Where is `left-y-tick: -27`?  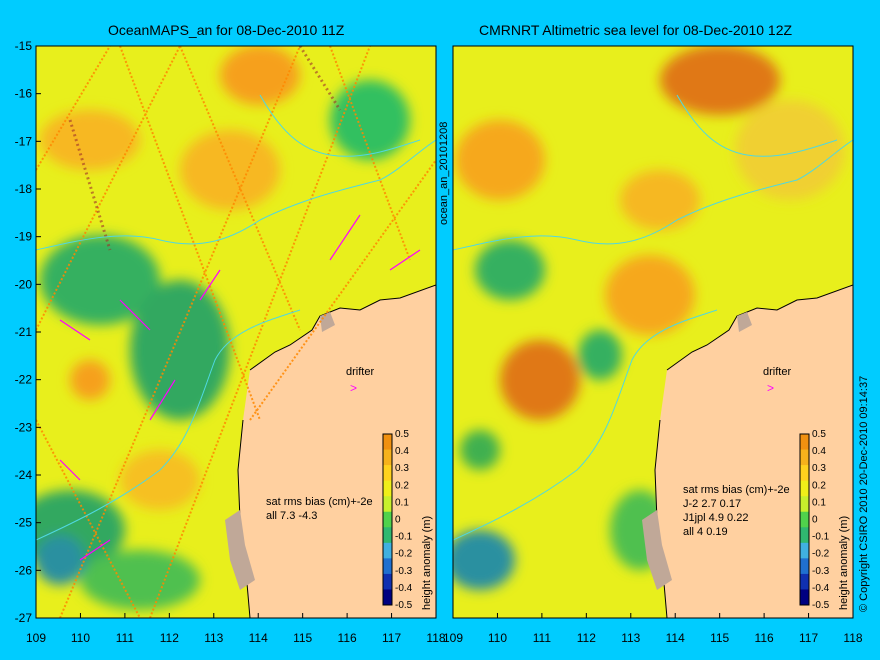 left-y-tick: -27 is located at coordinates (24, 618).